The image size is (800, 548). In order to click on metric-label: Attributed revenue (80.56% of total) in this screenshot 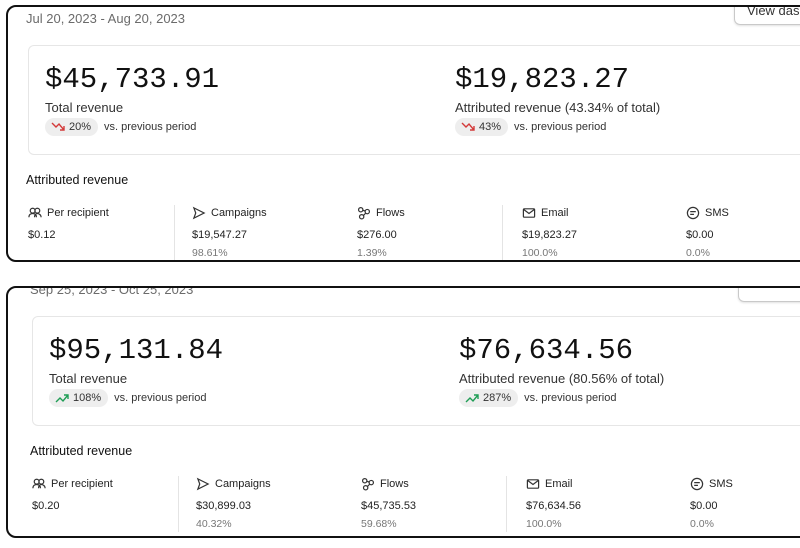, I will do `click(562, 378)`.